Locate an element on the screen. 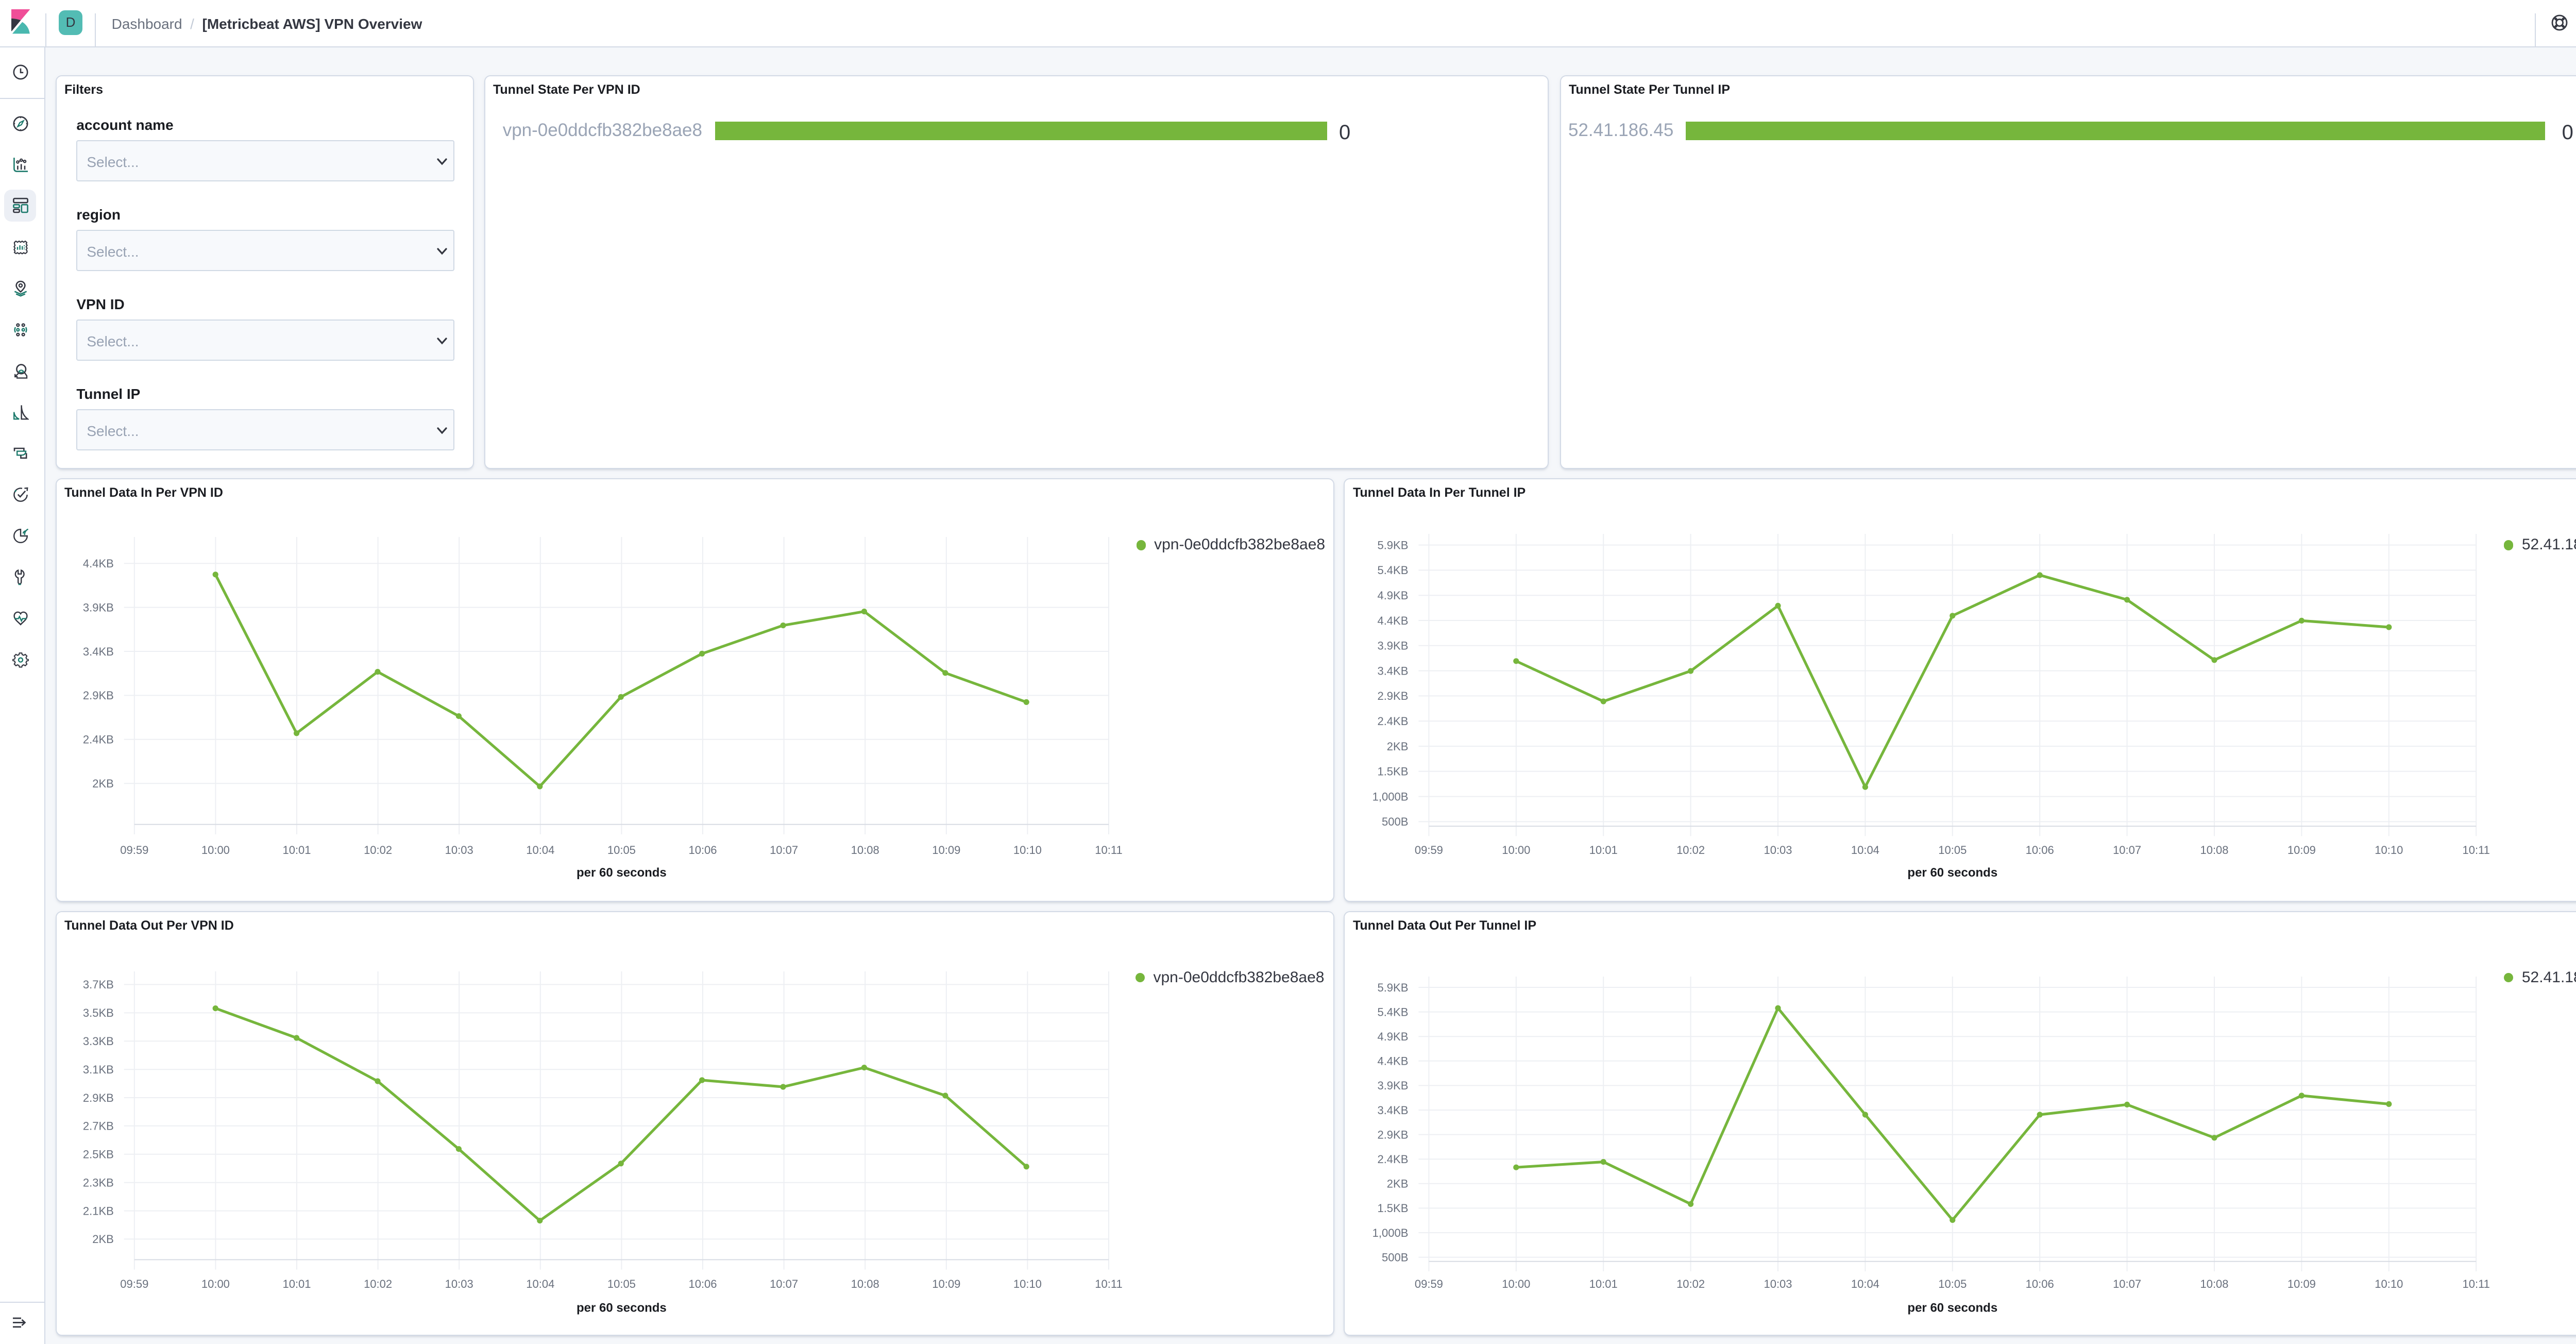  svg-text: 2.7KB is located at coordinates (97, 1125).